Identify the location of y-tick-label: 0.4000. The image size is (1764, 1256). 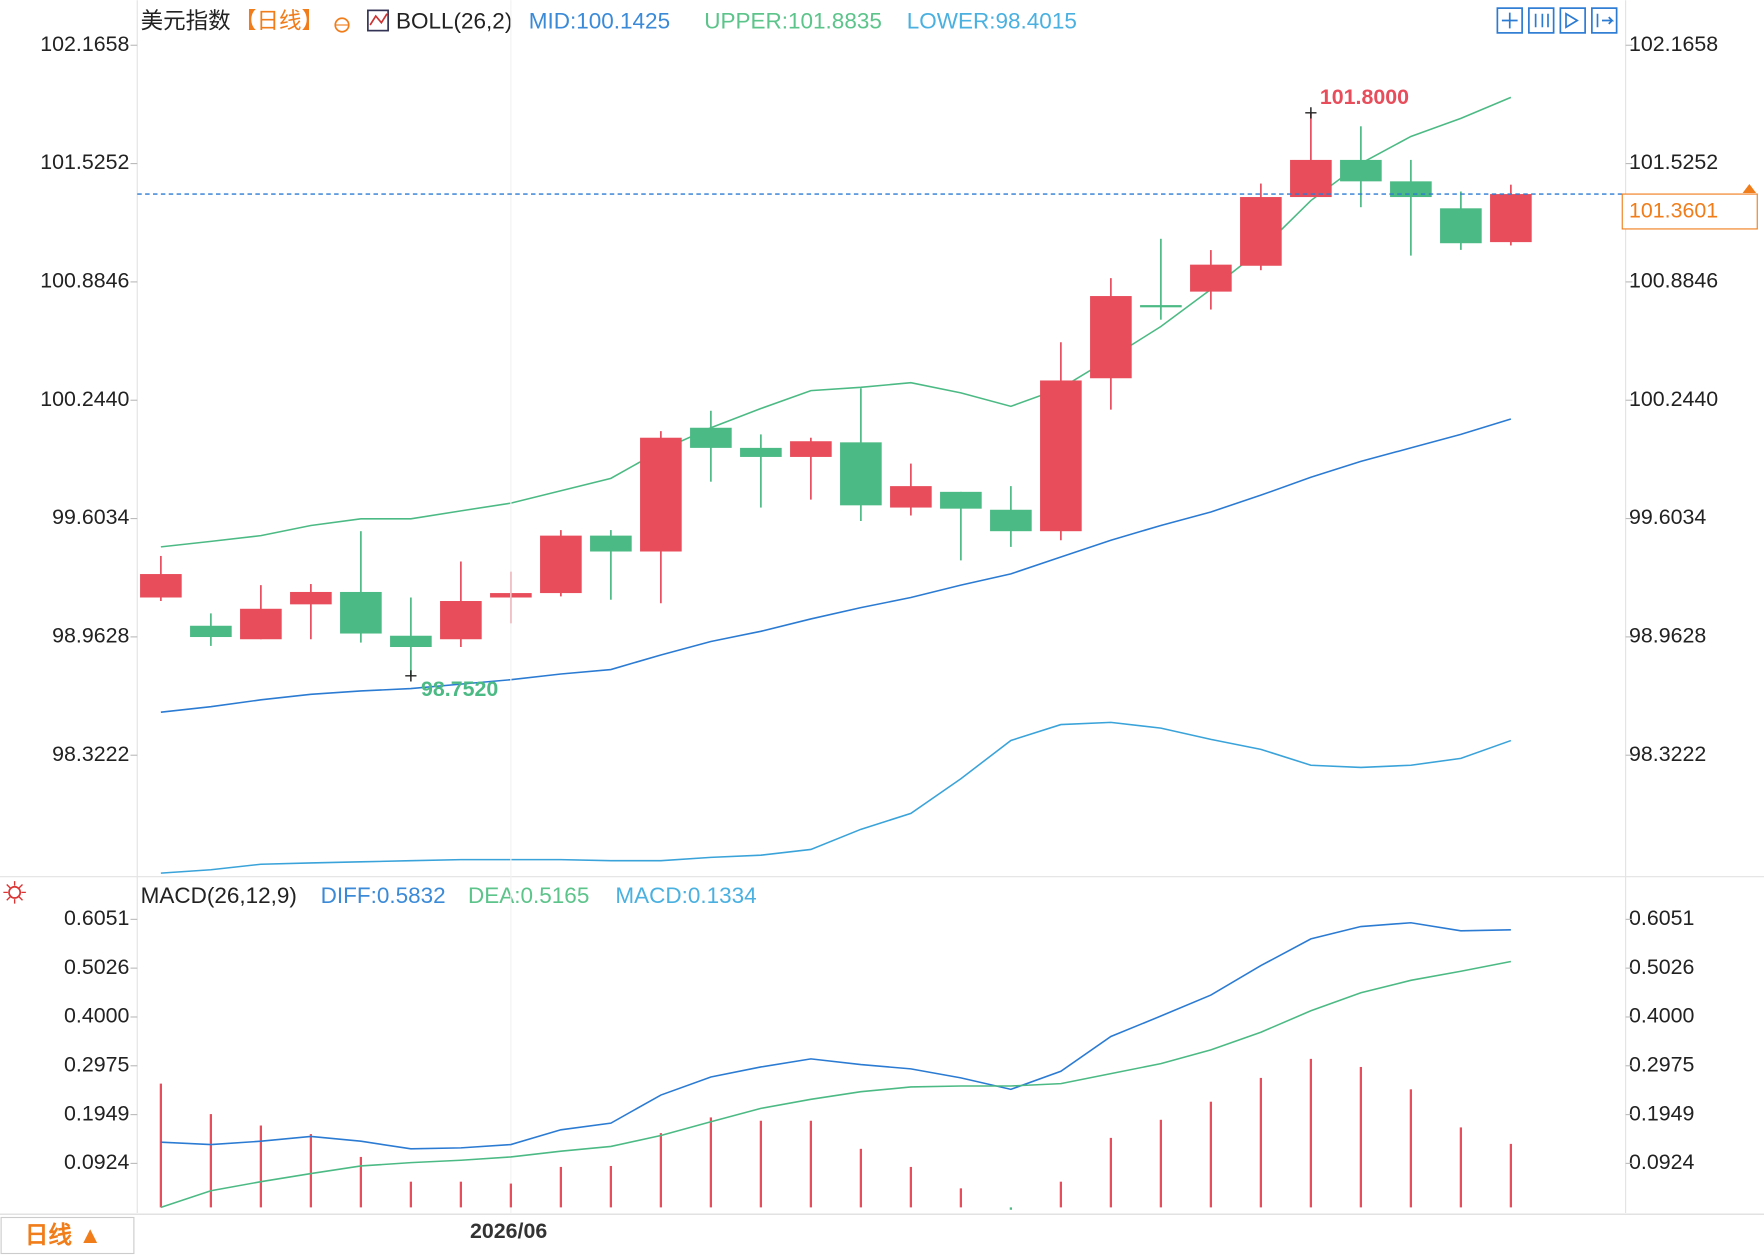
(96, 1016).